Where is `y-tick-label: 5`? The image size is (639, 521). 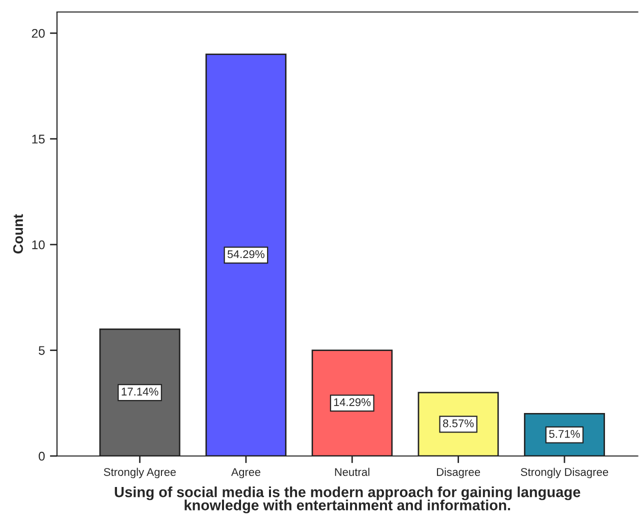
y-tick-label: 5 is located at coordinates (41, 350).